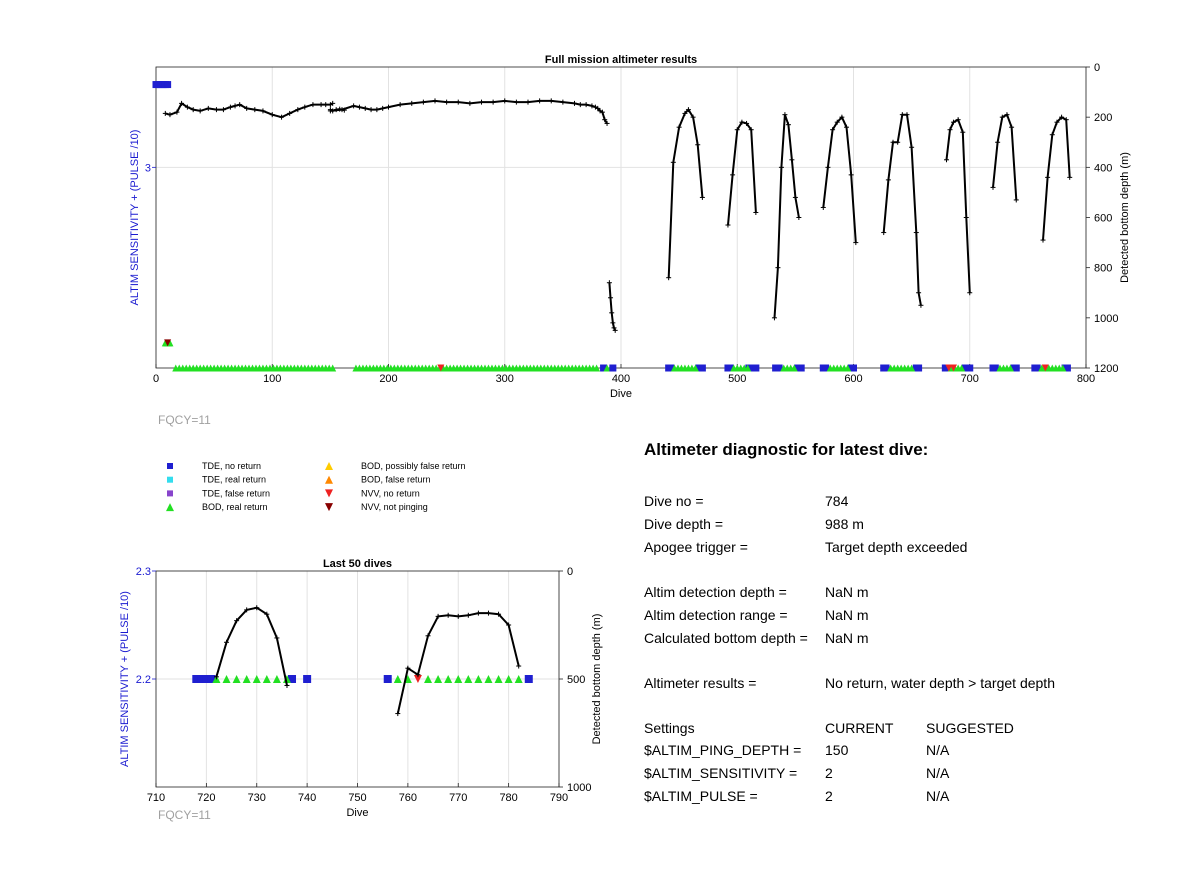 Image resolution: width=1200 pixels, height=885 pixels. Describe the element at coordinates (938, 750) in the screenshot. I see `setting-ping-depth-suggested: N/A` at that location.